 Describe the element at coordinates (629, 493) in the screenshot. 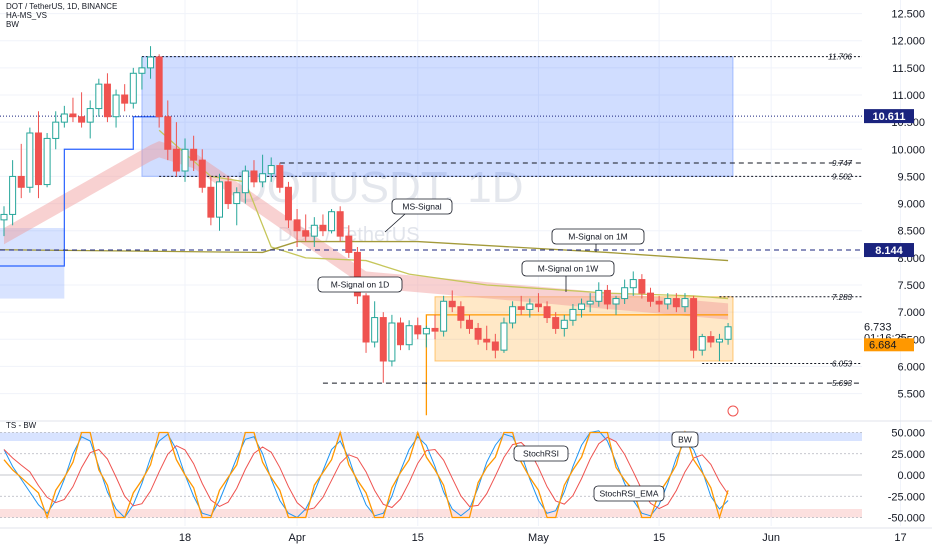

I see `callout-stochrsi-ema-box` at that location.